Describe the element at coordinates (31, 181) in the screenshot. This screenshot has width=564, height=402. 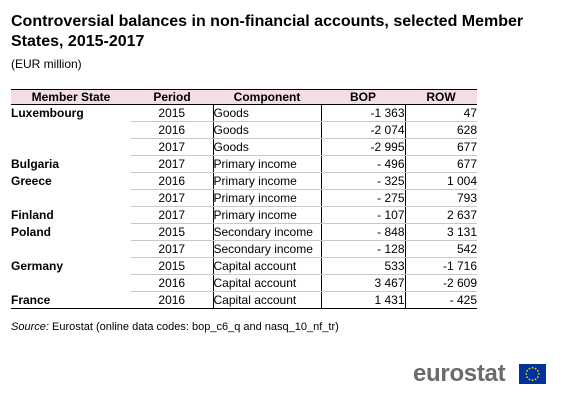
I see `member-state-cell: Greece` at that location.